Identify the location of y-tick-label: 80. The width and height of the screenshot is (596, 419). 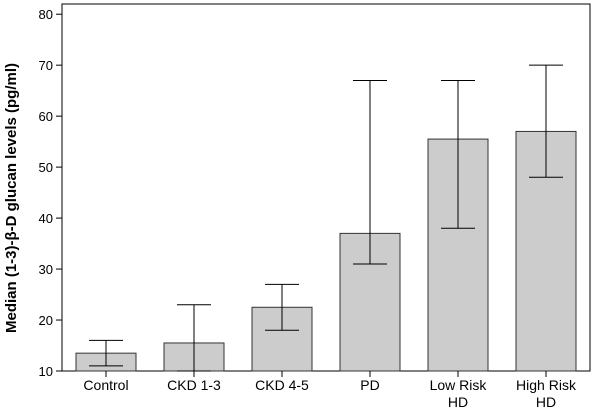
(46, 14).